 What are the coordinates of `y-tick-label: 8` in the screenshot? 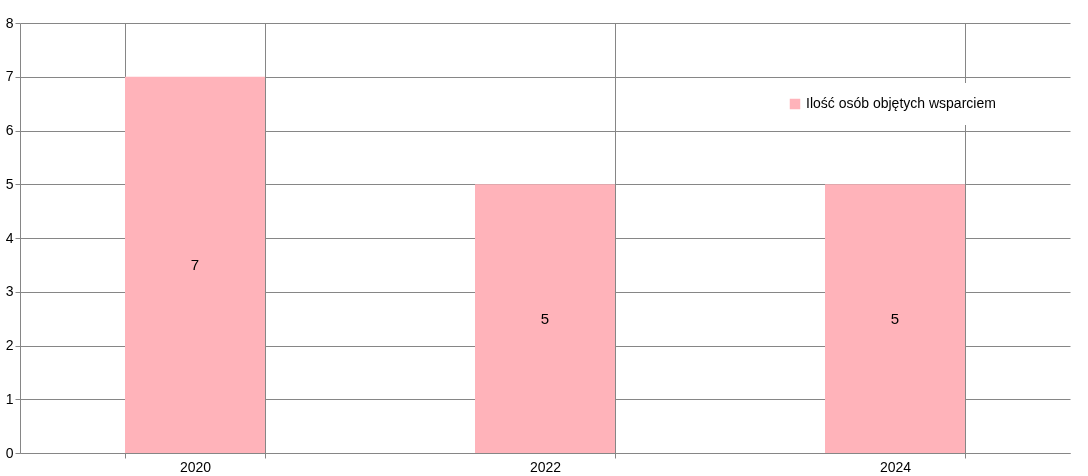 It's located at (9, 22).